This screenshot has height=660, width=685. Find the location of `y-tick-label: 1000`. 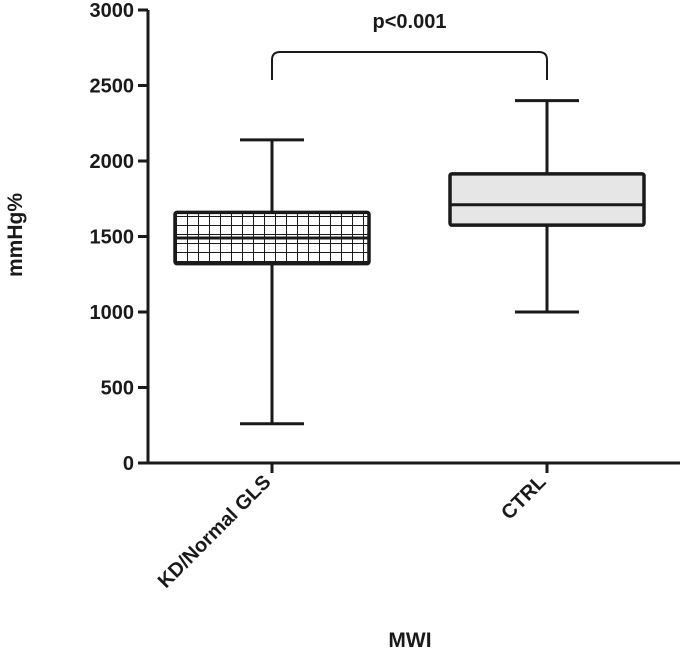

y-tick-label: 1000 is located at coordinates (112, 313).